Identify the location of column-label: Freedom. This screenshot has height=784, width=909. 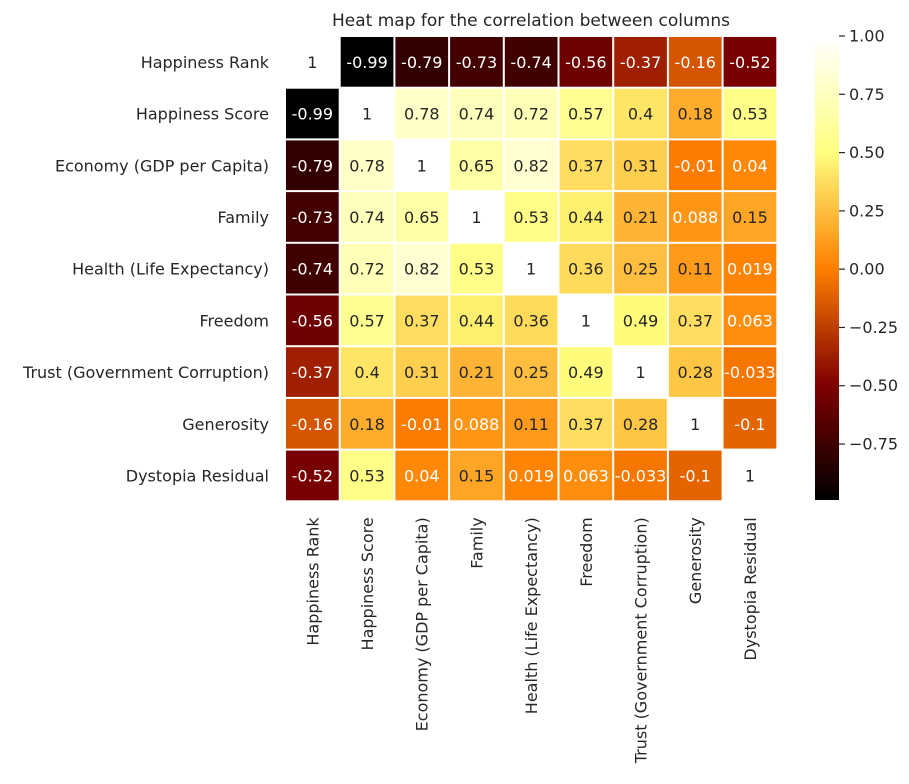
(586, 551).